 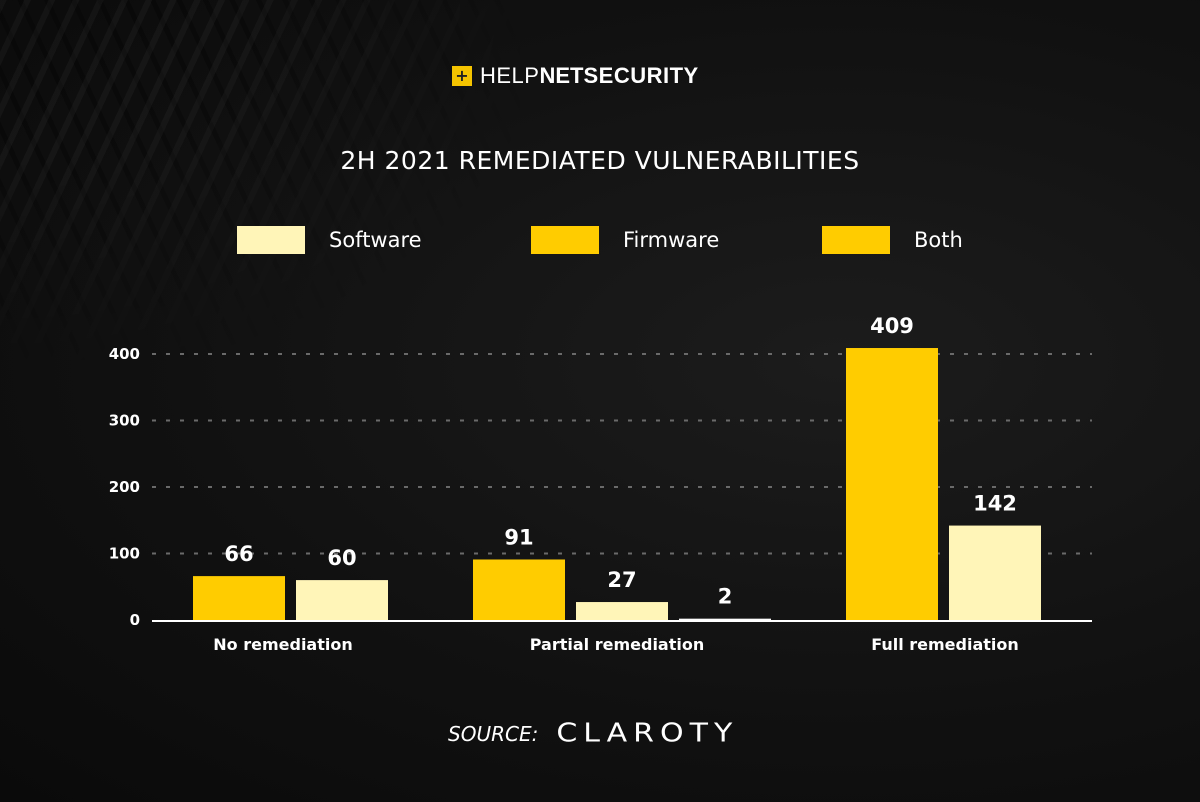 I want to click on legend-item-software: Software, so click(x=329, y=240).